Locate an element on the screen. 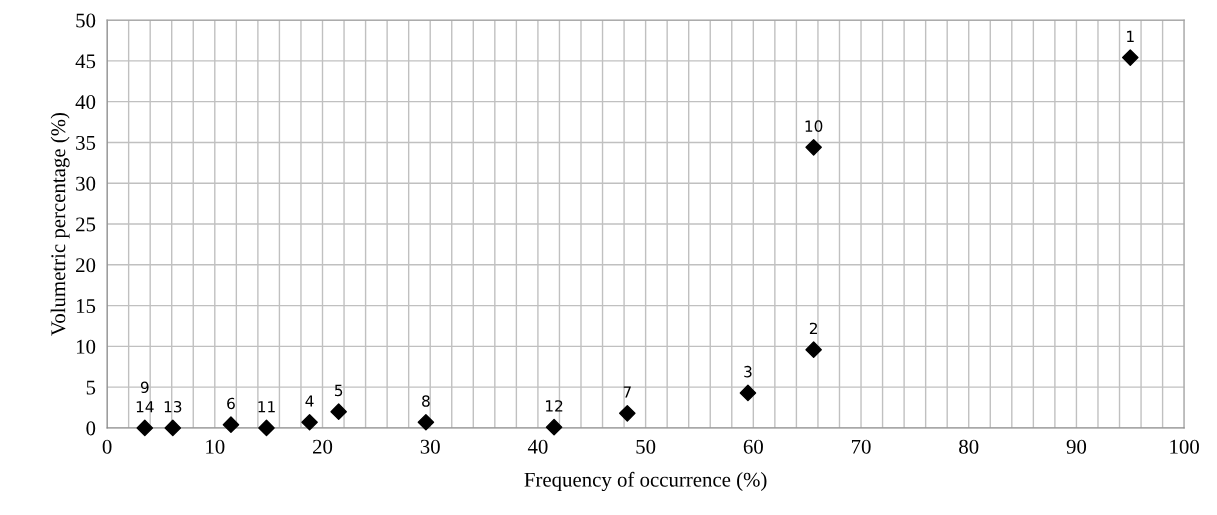 This screenshot has width=1217, height=515. y-tick-label: 10 is located at coordinates (86, 346).